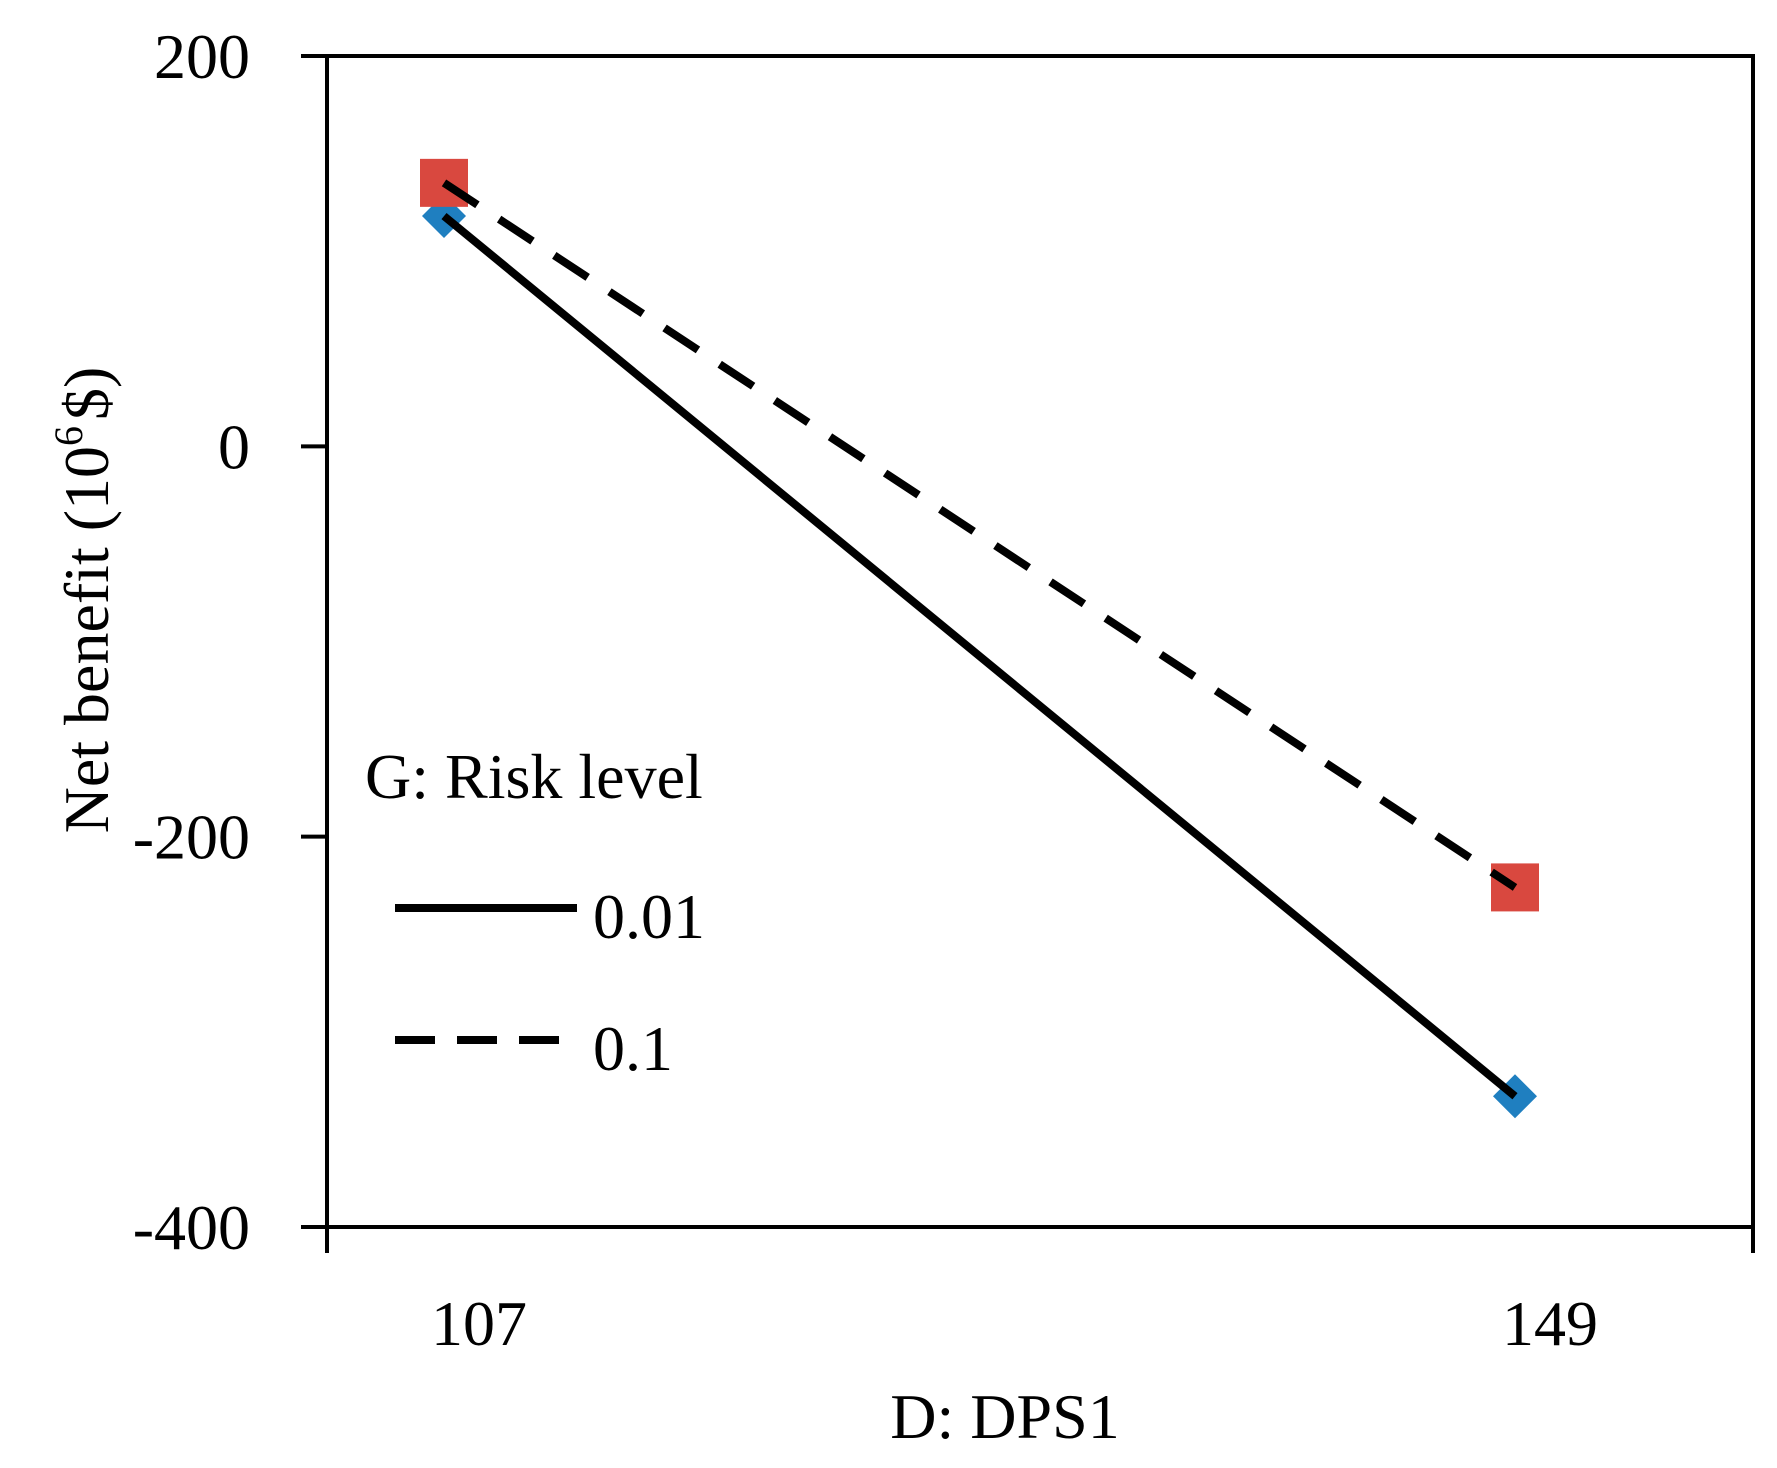  Describe the element at coordinates (1550, 1323) in the screenshot. I see `x-tick-label: 149` at that location.